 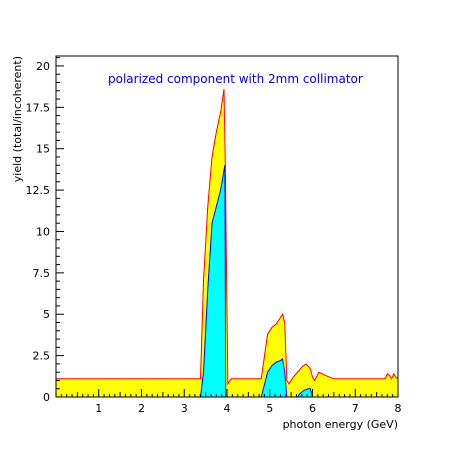 I want to click on y-tick-label: 5, so click(x=46, y=314).